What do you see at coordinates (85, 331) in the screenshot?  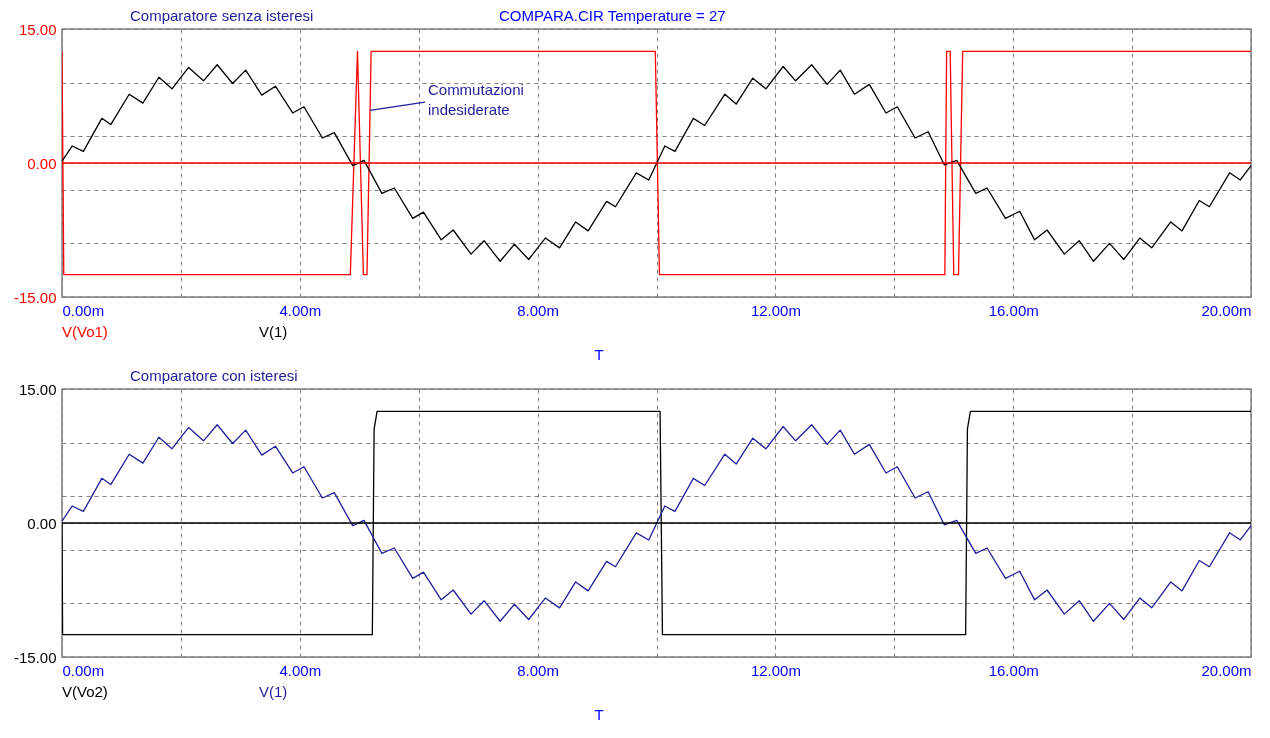 I see `text: V(Vo1)` at bounding box center [85, 331].